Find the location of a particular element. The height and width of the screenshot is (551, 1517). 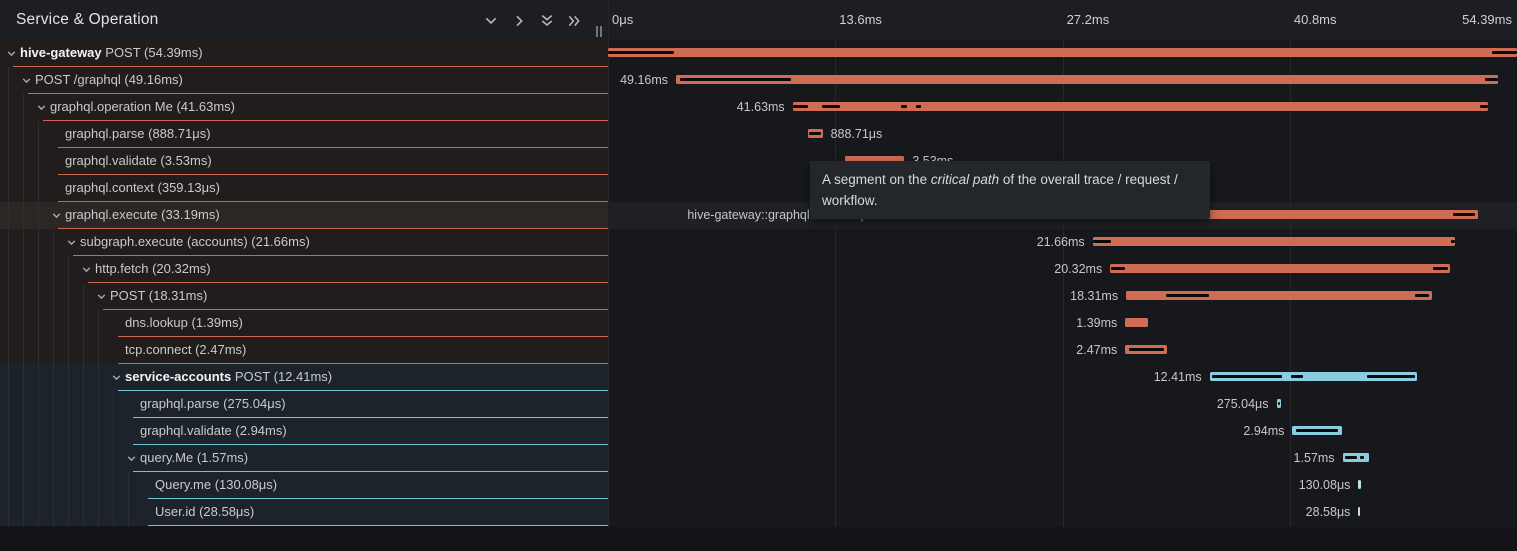

span-tree-row: POST /graphql (49.16ms) is located at coordinates (304, 80).